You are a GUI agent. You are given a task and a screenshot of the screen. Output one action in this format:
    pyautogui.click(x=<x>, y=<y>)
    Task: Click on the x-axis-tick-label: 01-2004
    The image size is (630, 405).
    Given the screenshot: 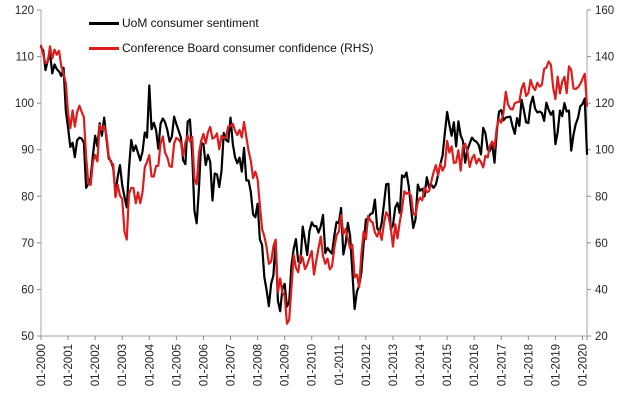 What is the action you would take?
    pyautogui.click(x=150, y=364)
    